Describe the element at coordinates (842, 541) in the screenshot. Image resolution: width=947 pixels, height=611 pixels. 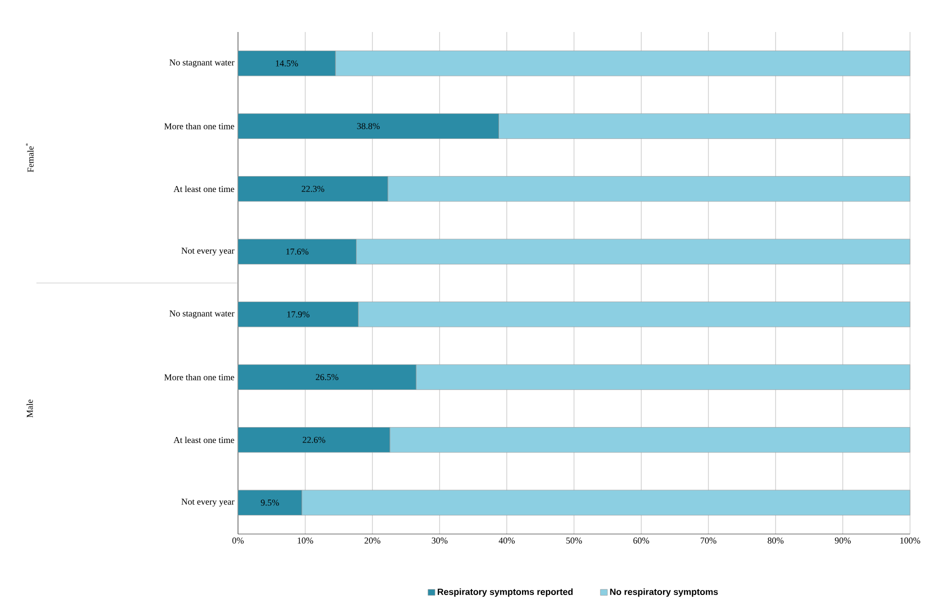
I see `x-tick-label: 90%` at that location.